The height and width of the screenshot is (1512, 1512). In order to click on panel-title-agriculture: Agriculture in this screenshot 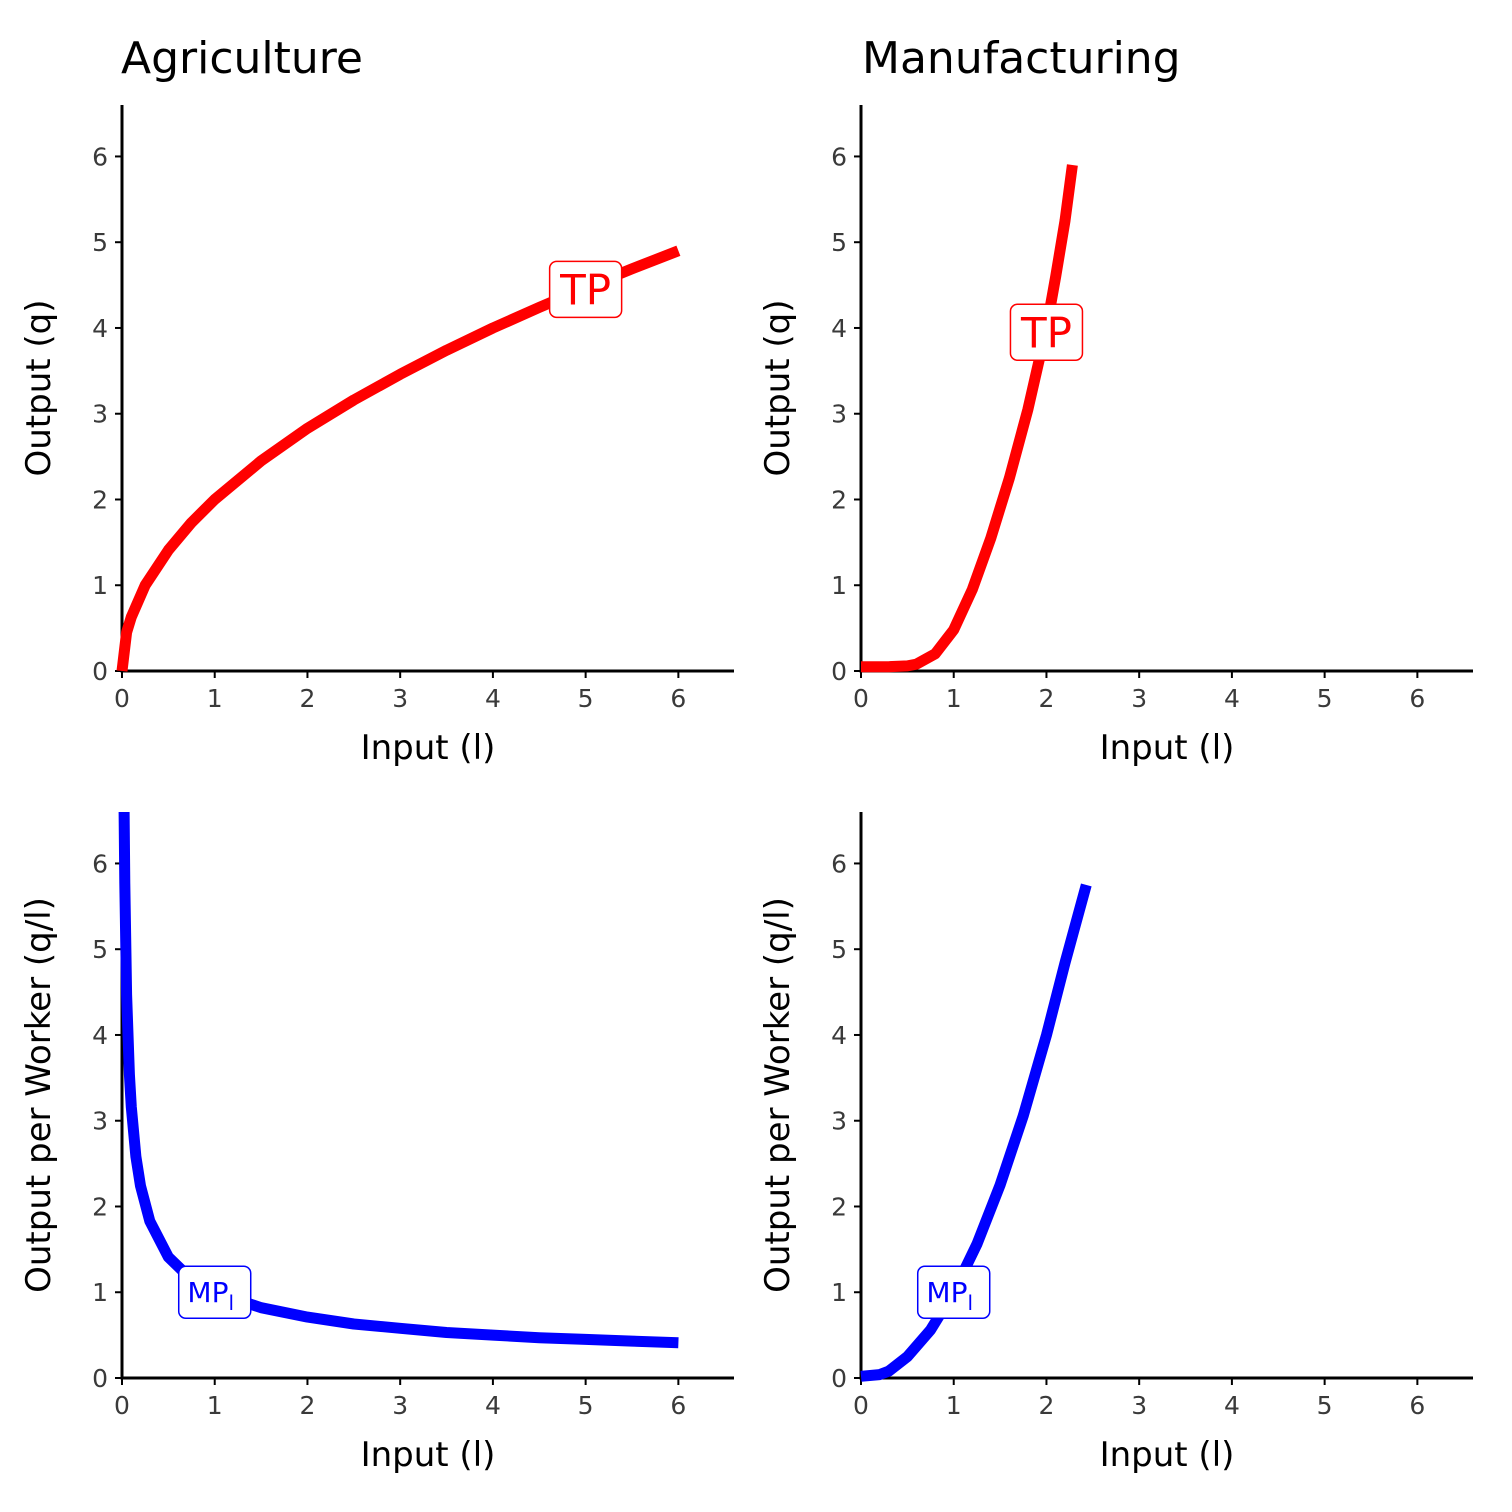, I will do `click(242, 58)`.